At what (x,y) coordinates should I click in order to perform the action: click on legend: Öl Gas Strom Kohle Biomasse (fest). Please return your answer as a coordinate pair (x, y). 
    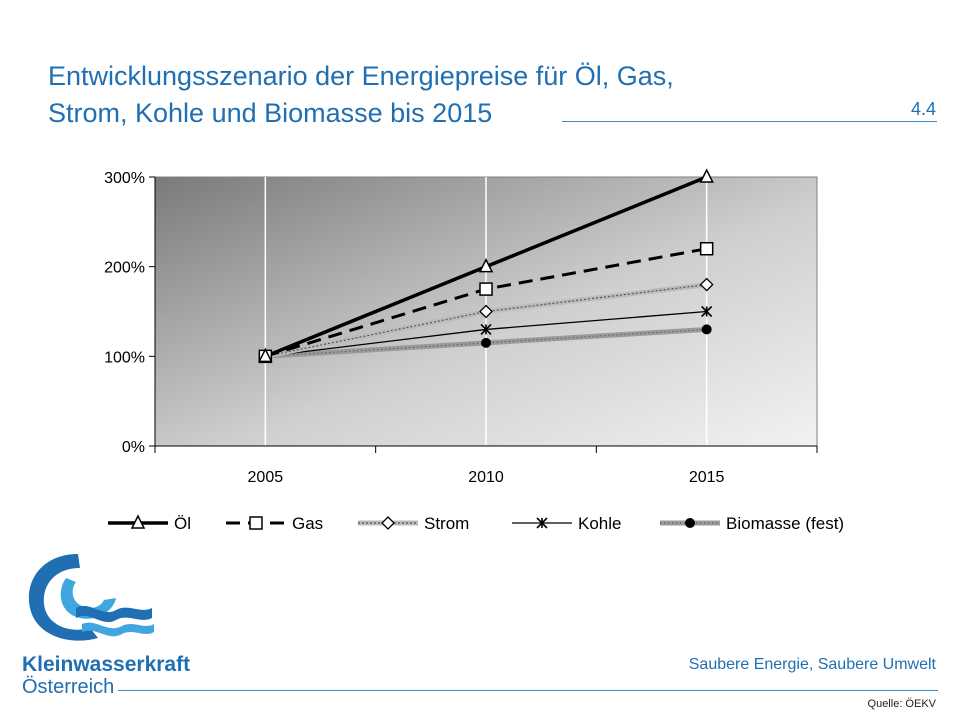
    Looking at the image, I should click on (476, 523).